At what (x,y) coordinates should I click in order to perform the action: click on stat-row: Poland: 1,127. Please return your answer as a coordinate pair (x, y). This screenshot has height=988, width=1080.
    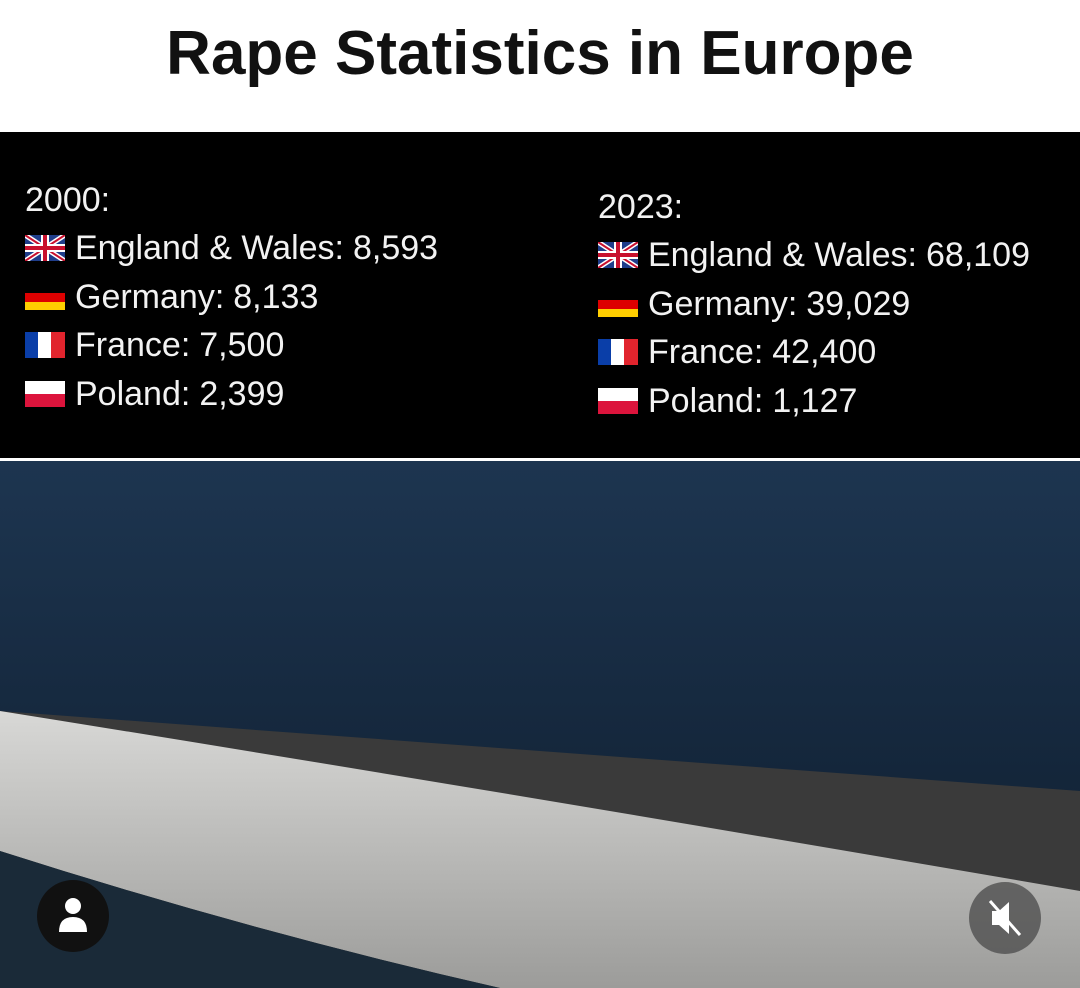
    Looking at the image, I should click on (814, 401).